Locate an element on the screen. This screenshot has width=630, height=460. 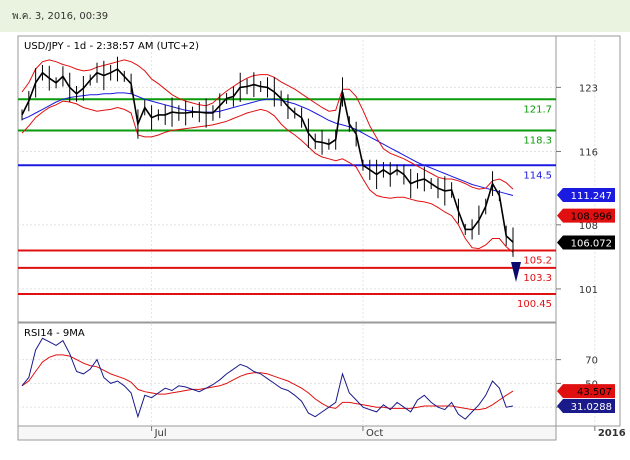
down-arrow-icon is located at coordinates (516, 272).